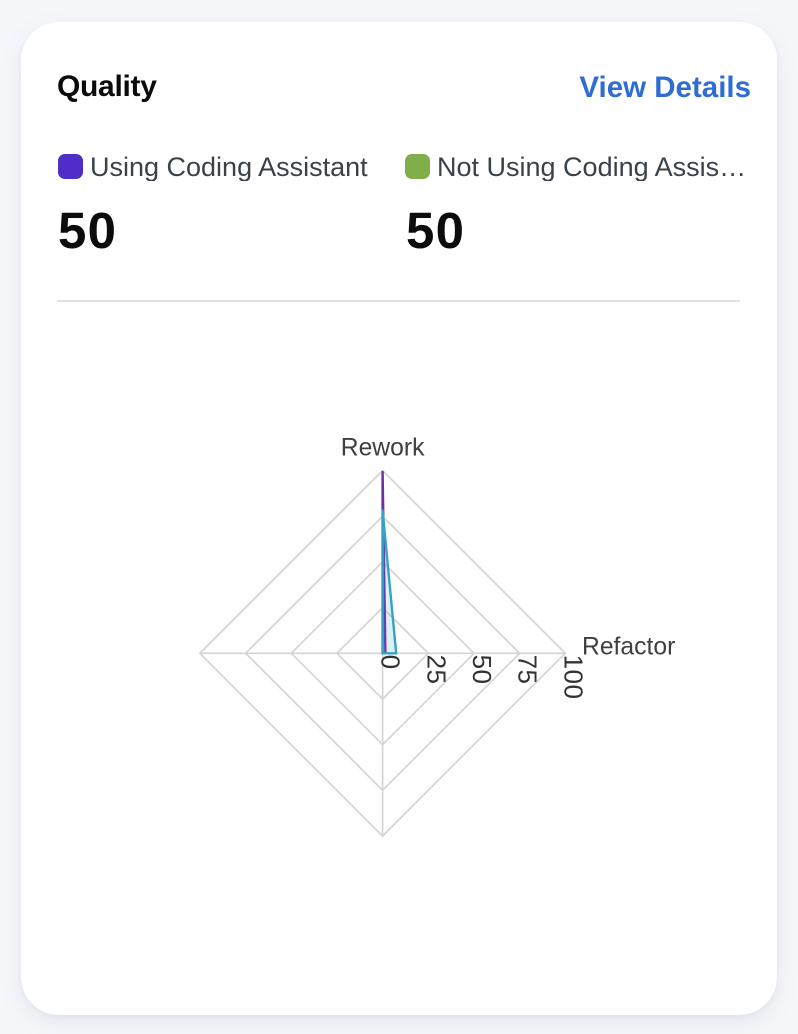  I want to click on svg-text: Rework, so click(383, 448).